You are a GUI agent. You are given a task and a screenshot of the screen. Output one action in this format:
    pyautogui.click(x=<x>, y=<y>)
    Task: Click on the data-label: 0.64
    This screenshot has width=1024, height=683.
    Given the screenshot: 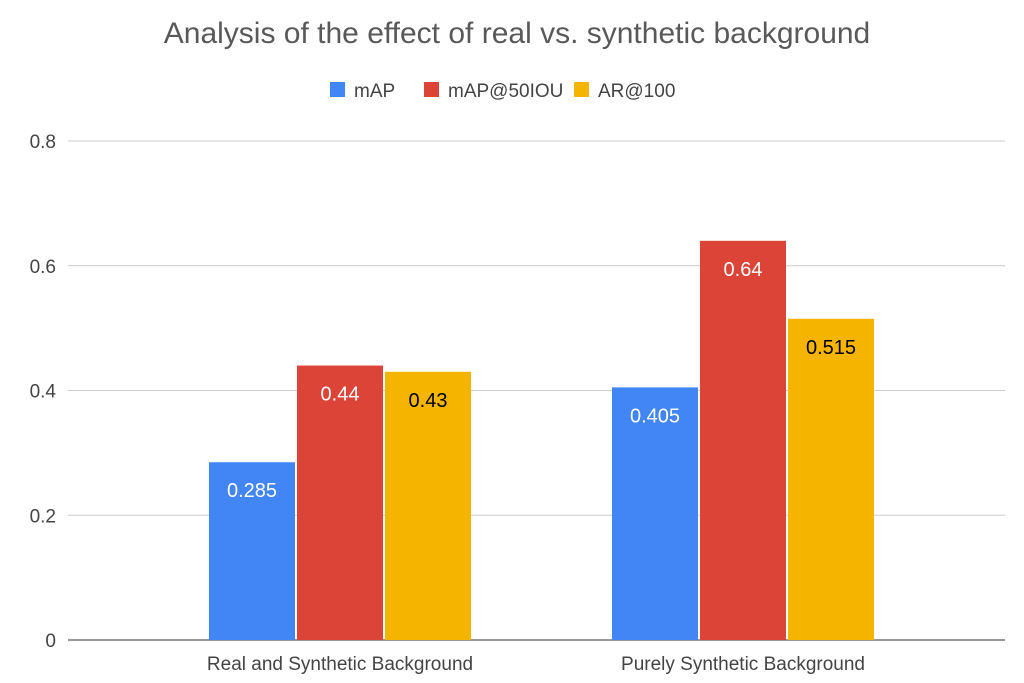 What is the action you would take?
    pyautogui.click(x=743, y=270)
    